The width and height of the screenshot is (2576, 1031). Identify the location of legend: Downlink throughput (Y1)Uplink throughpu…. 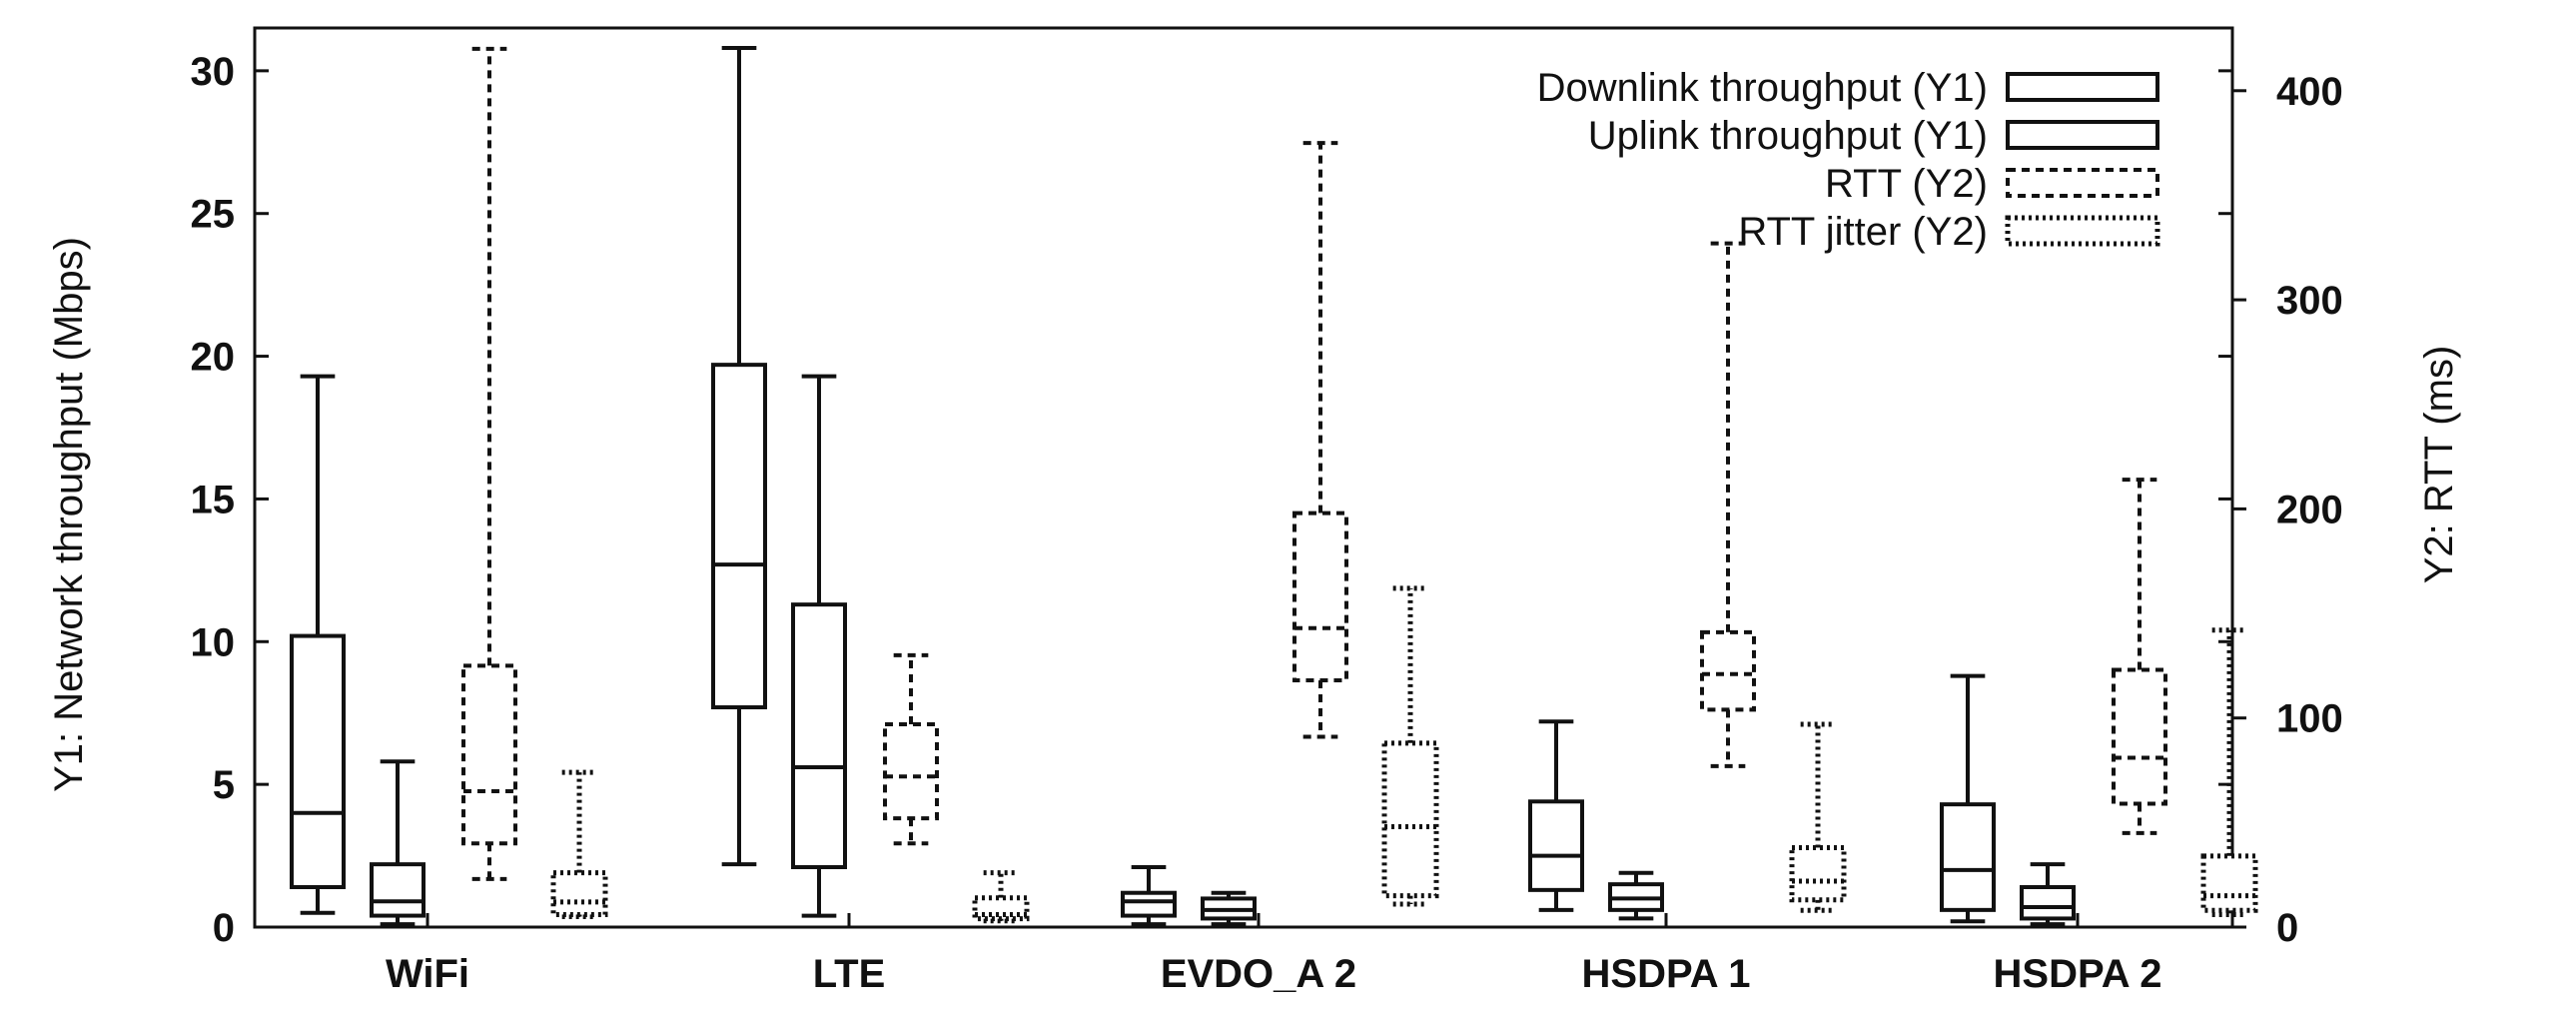
(1849, 160).